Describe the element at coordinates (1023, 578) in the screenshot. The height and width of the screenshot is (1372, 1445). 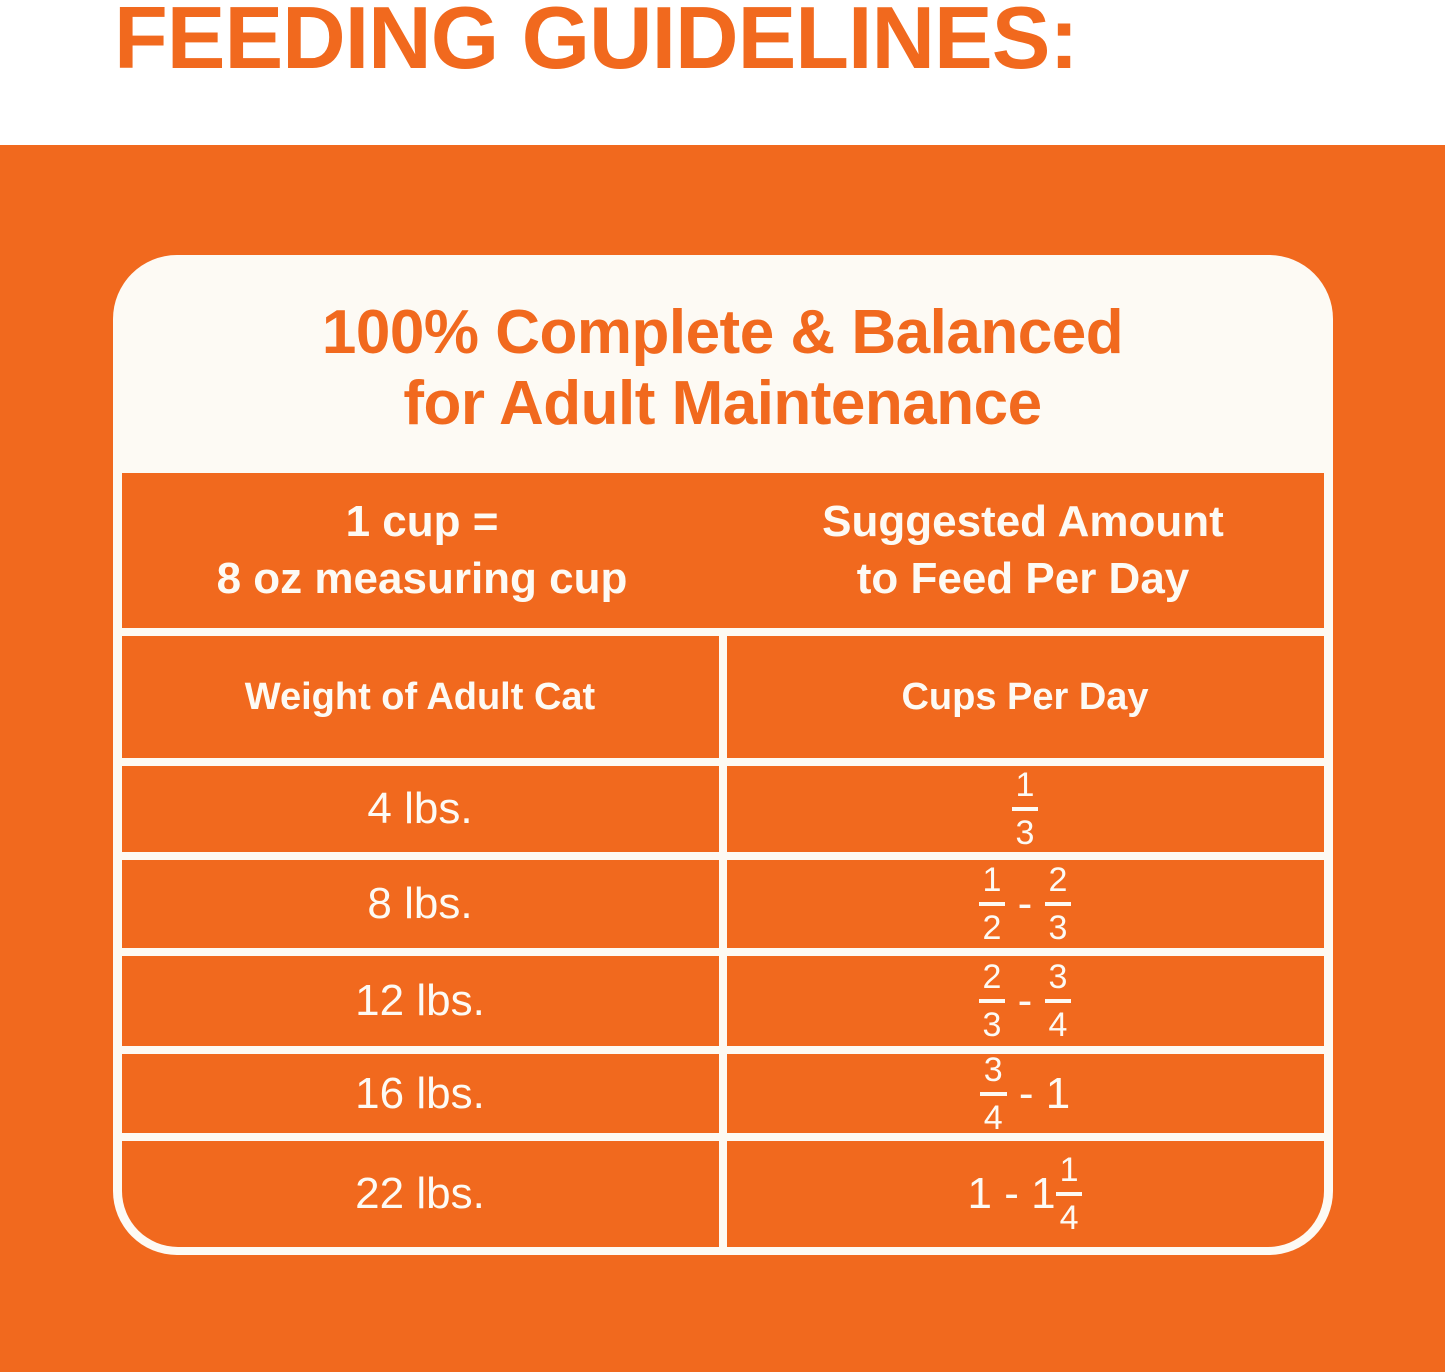
I see `suggested-amount-line2: to Feed Per Day` at that location.